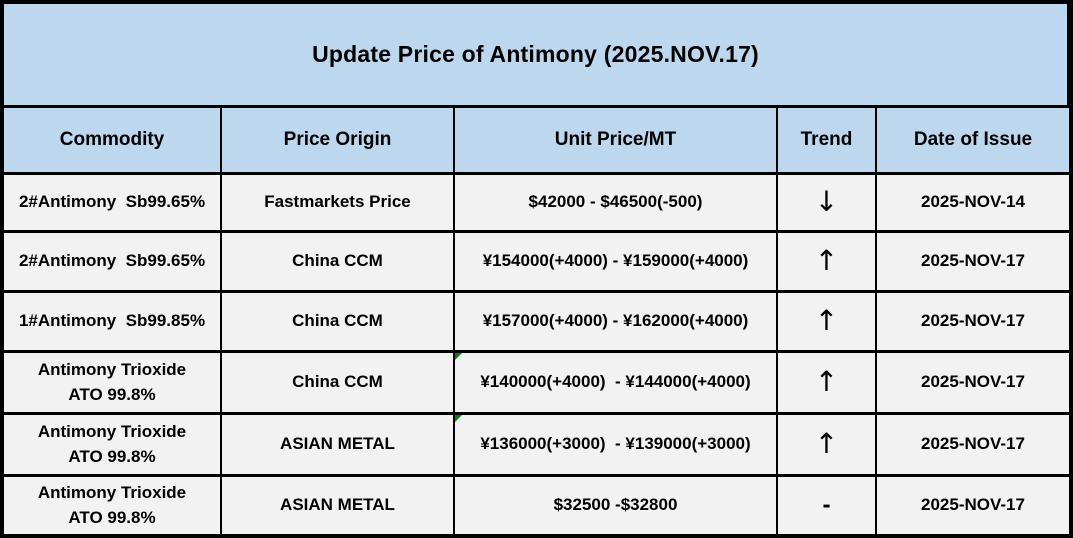  Describe the element at coordinates (616, 263) in the screenshot. I see `unit-price-cell: ¥154000(+4000) - ¥159000(+4000)` at that location.